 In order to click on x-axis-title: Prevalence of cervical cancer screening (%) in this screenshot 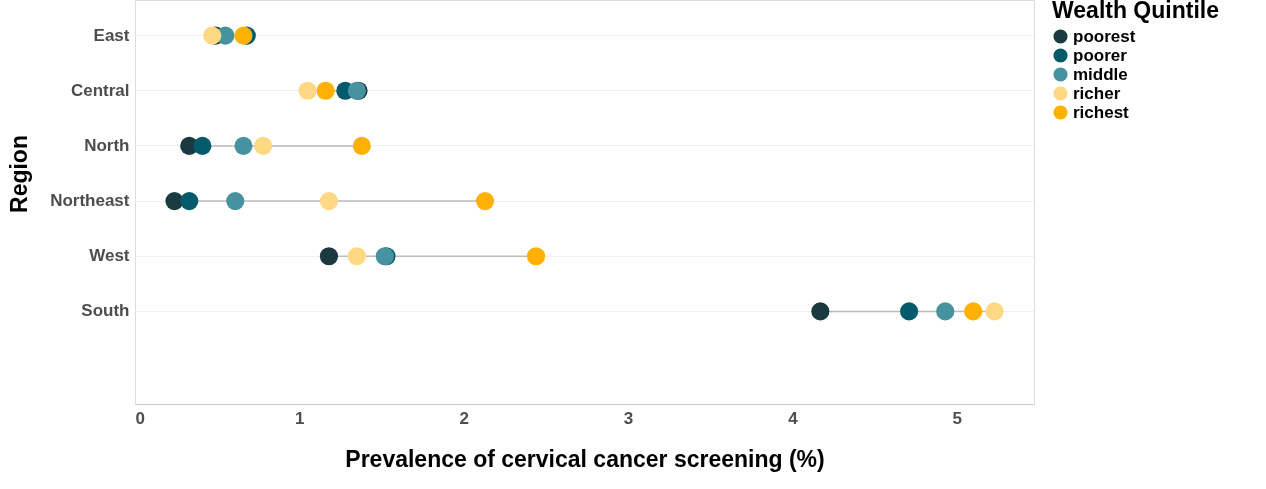, I will do `click(585, 458)`.